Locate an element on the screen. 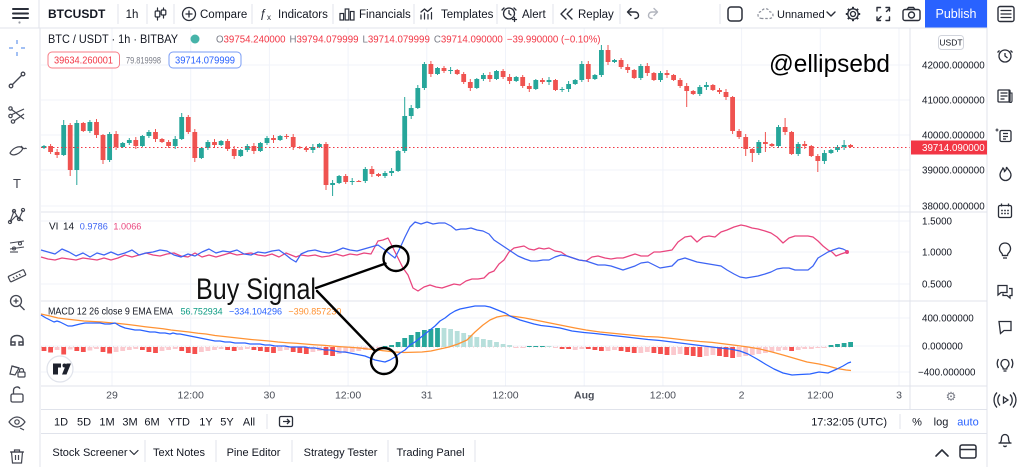 This screenshot has width=1024, height=467. svg-text: Stock Screener is located at coordinates (90, 453).